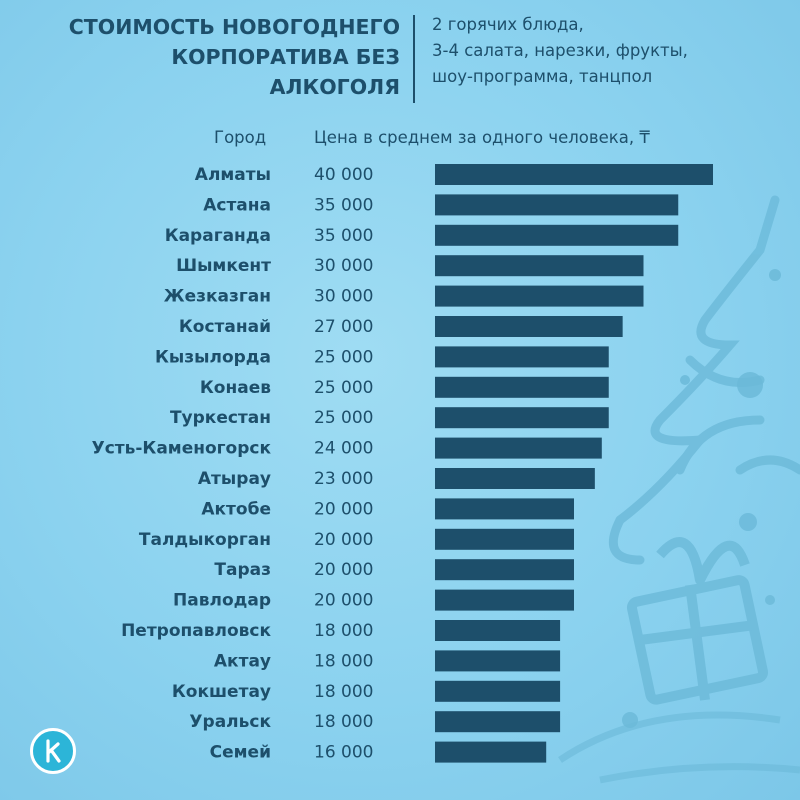  Describe the element at coordinates (343, 327) in the screenshot. I see `value-label: 27 000` at that location.